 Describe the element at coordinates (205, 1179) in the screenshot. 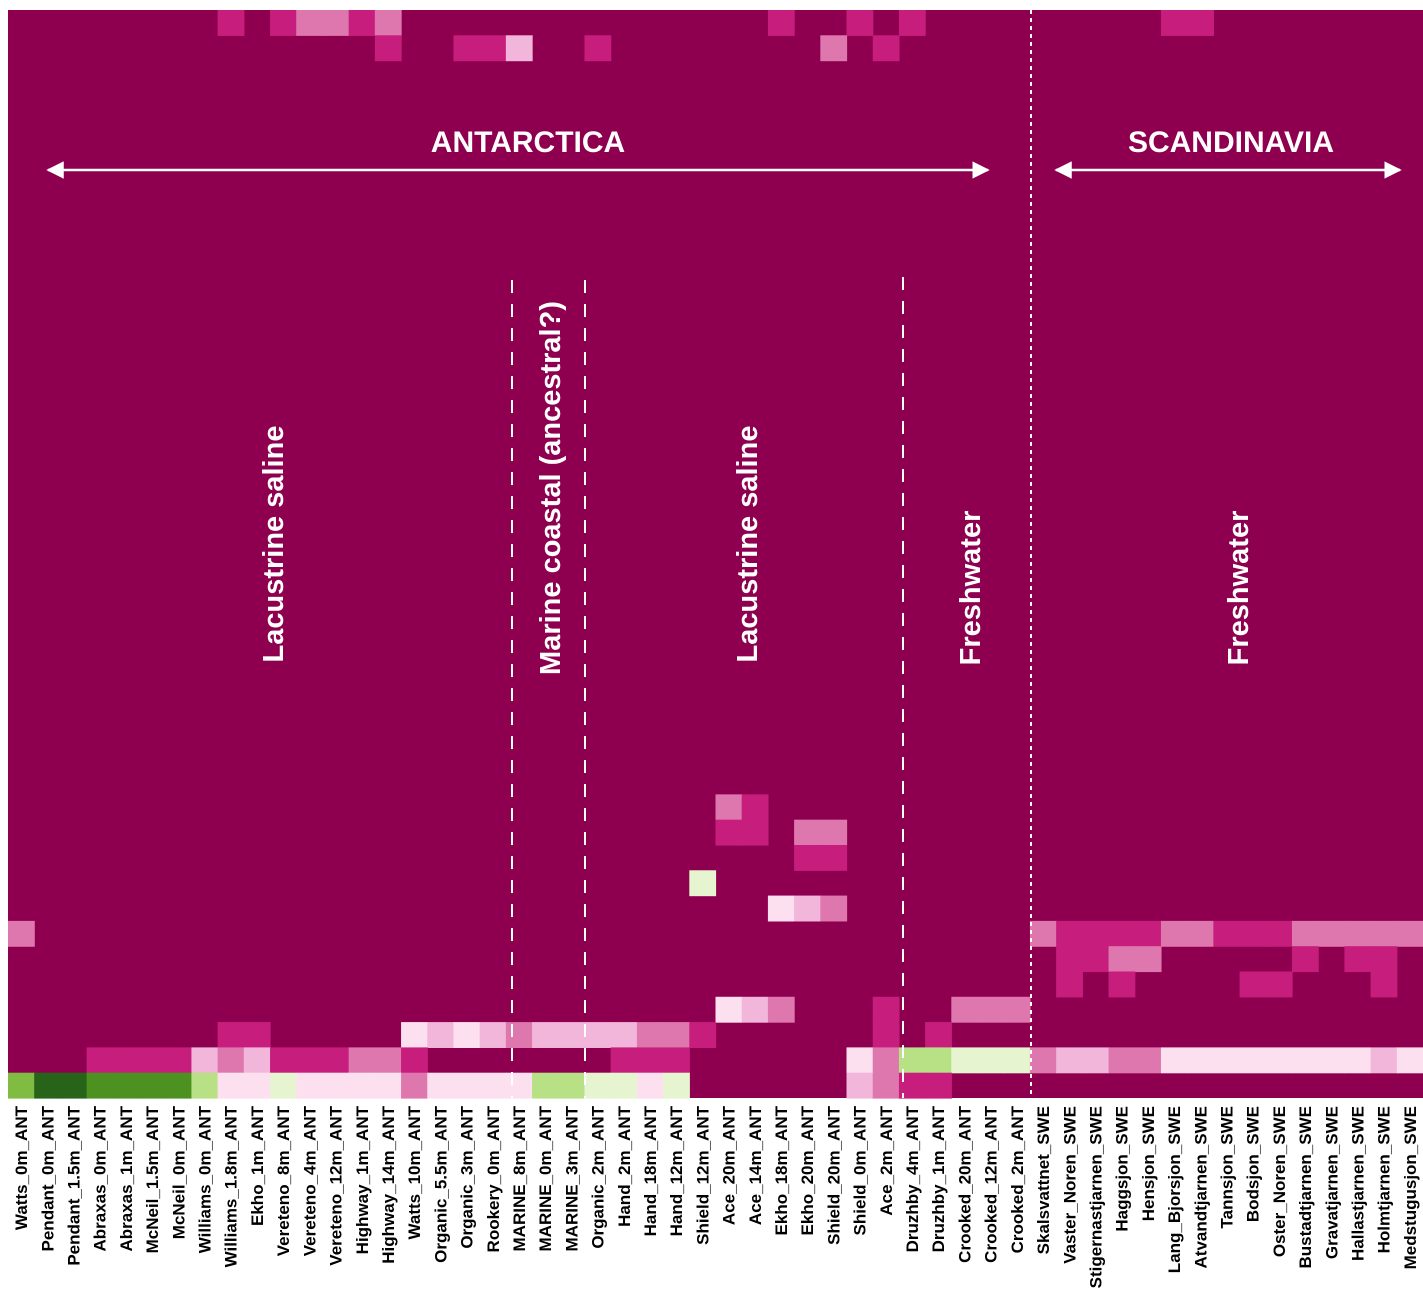

I see `x-tick-label: Williams_0m_ANT` at that location.